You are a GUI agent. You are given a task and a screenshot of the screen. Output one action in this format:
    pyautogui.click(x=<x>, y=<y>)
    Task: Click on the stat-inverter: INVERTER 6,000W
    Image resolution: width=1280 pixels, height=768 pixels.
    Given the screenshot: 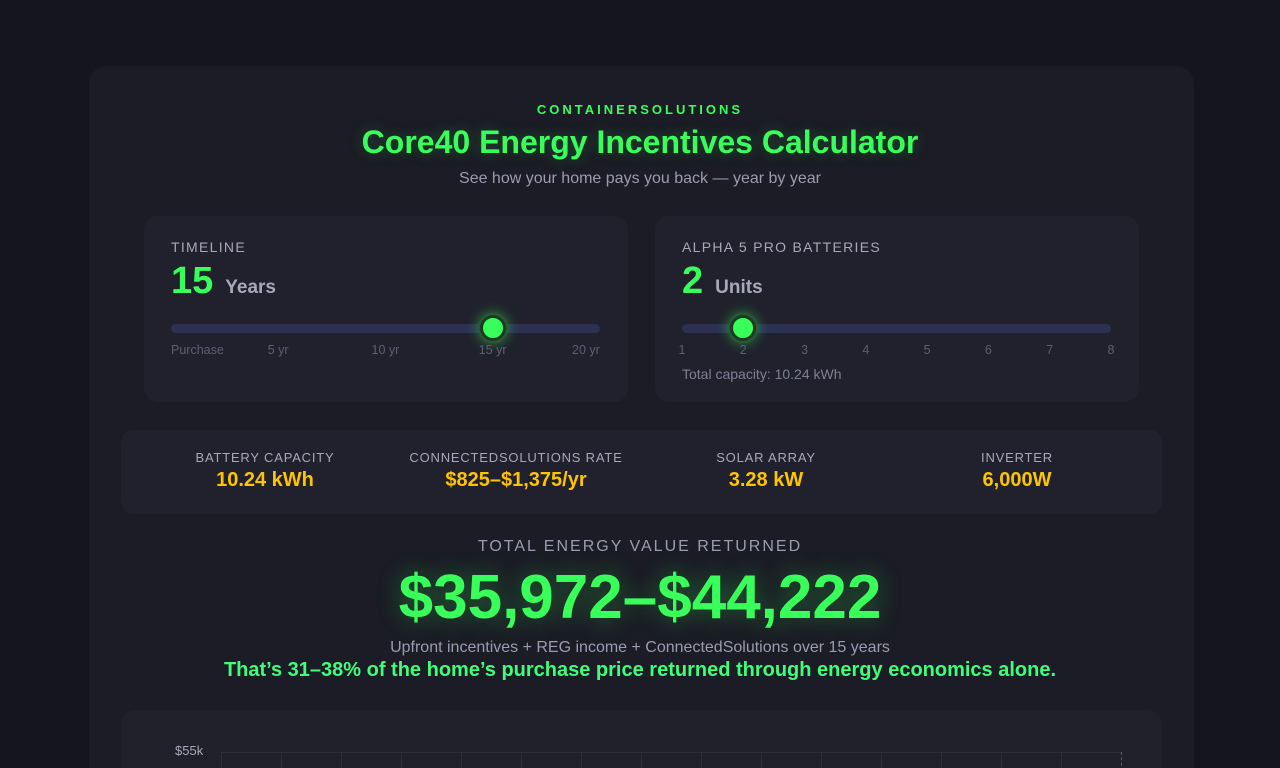 What is the action you would take?
    pyautogui.click(x=1017, y=471)
    